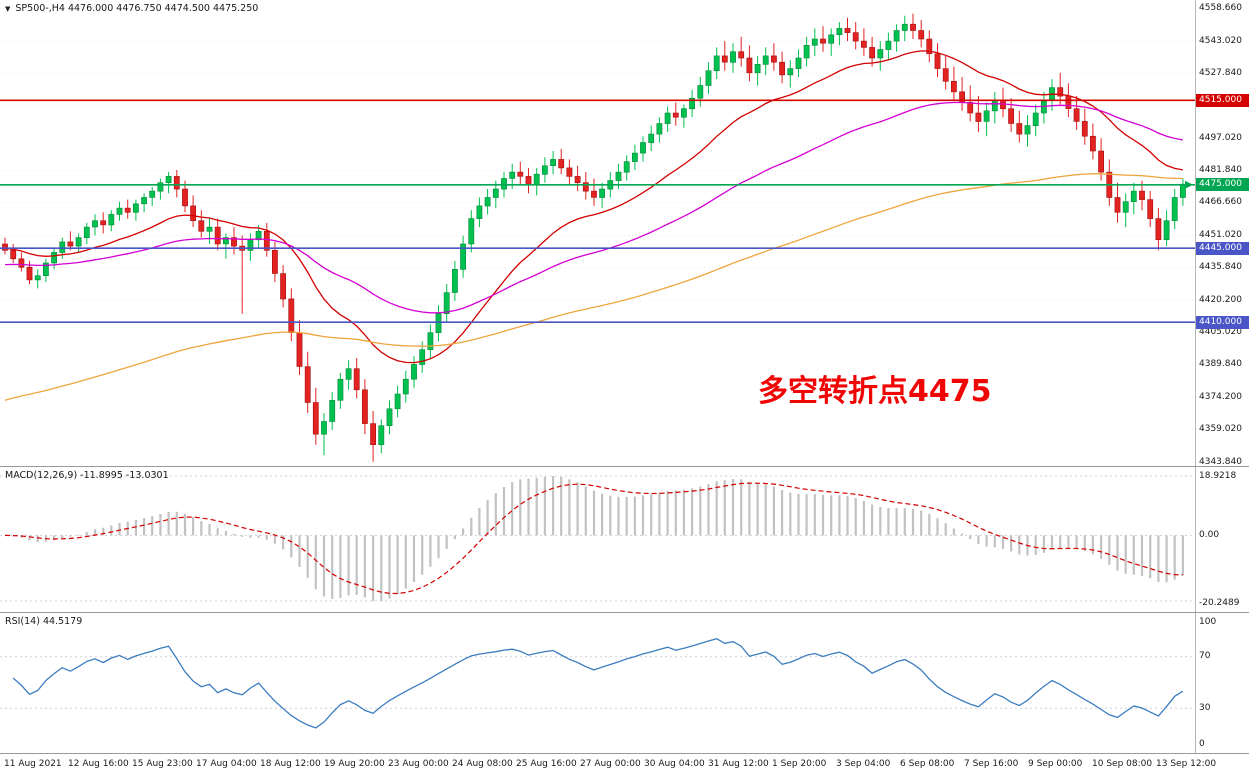 This screenshot has height=777, width=1249. I want to click on time-axis-label: 3 Sep 04:00, so click(863, 764).